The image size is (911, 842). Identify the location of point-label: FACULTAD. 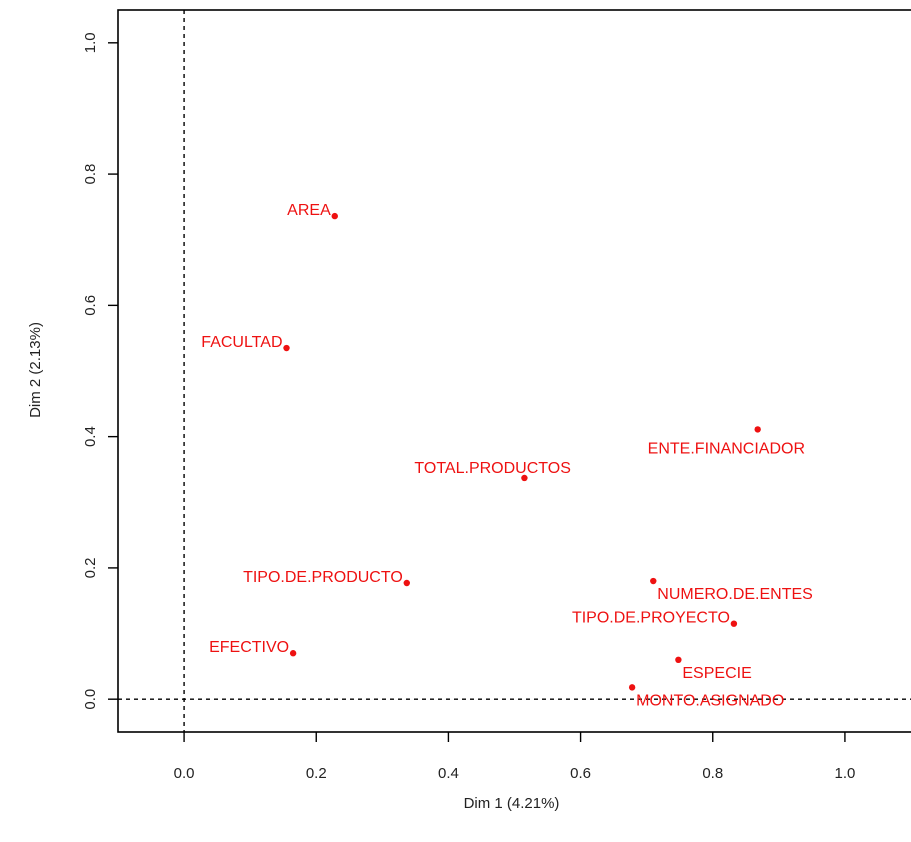
(241, 342).